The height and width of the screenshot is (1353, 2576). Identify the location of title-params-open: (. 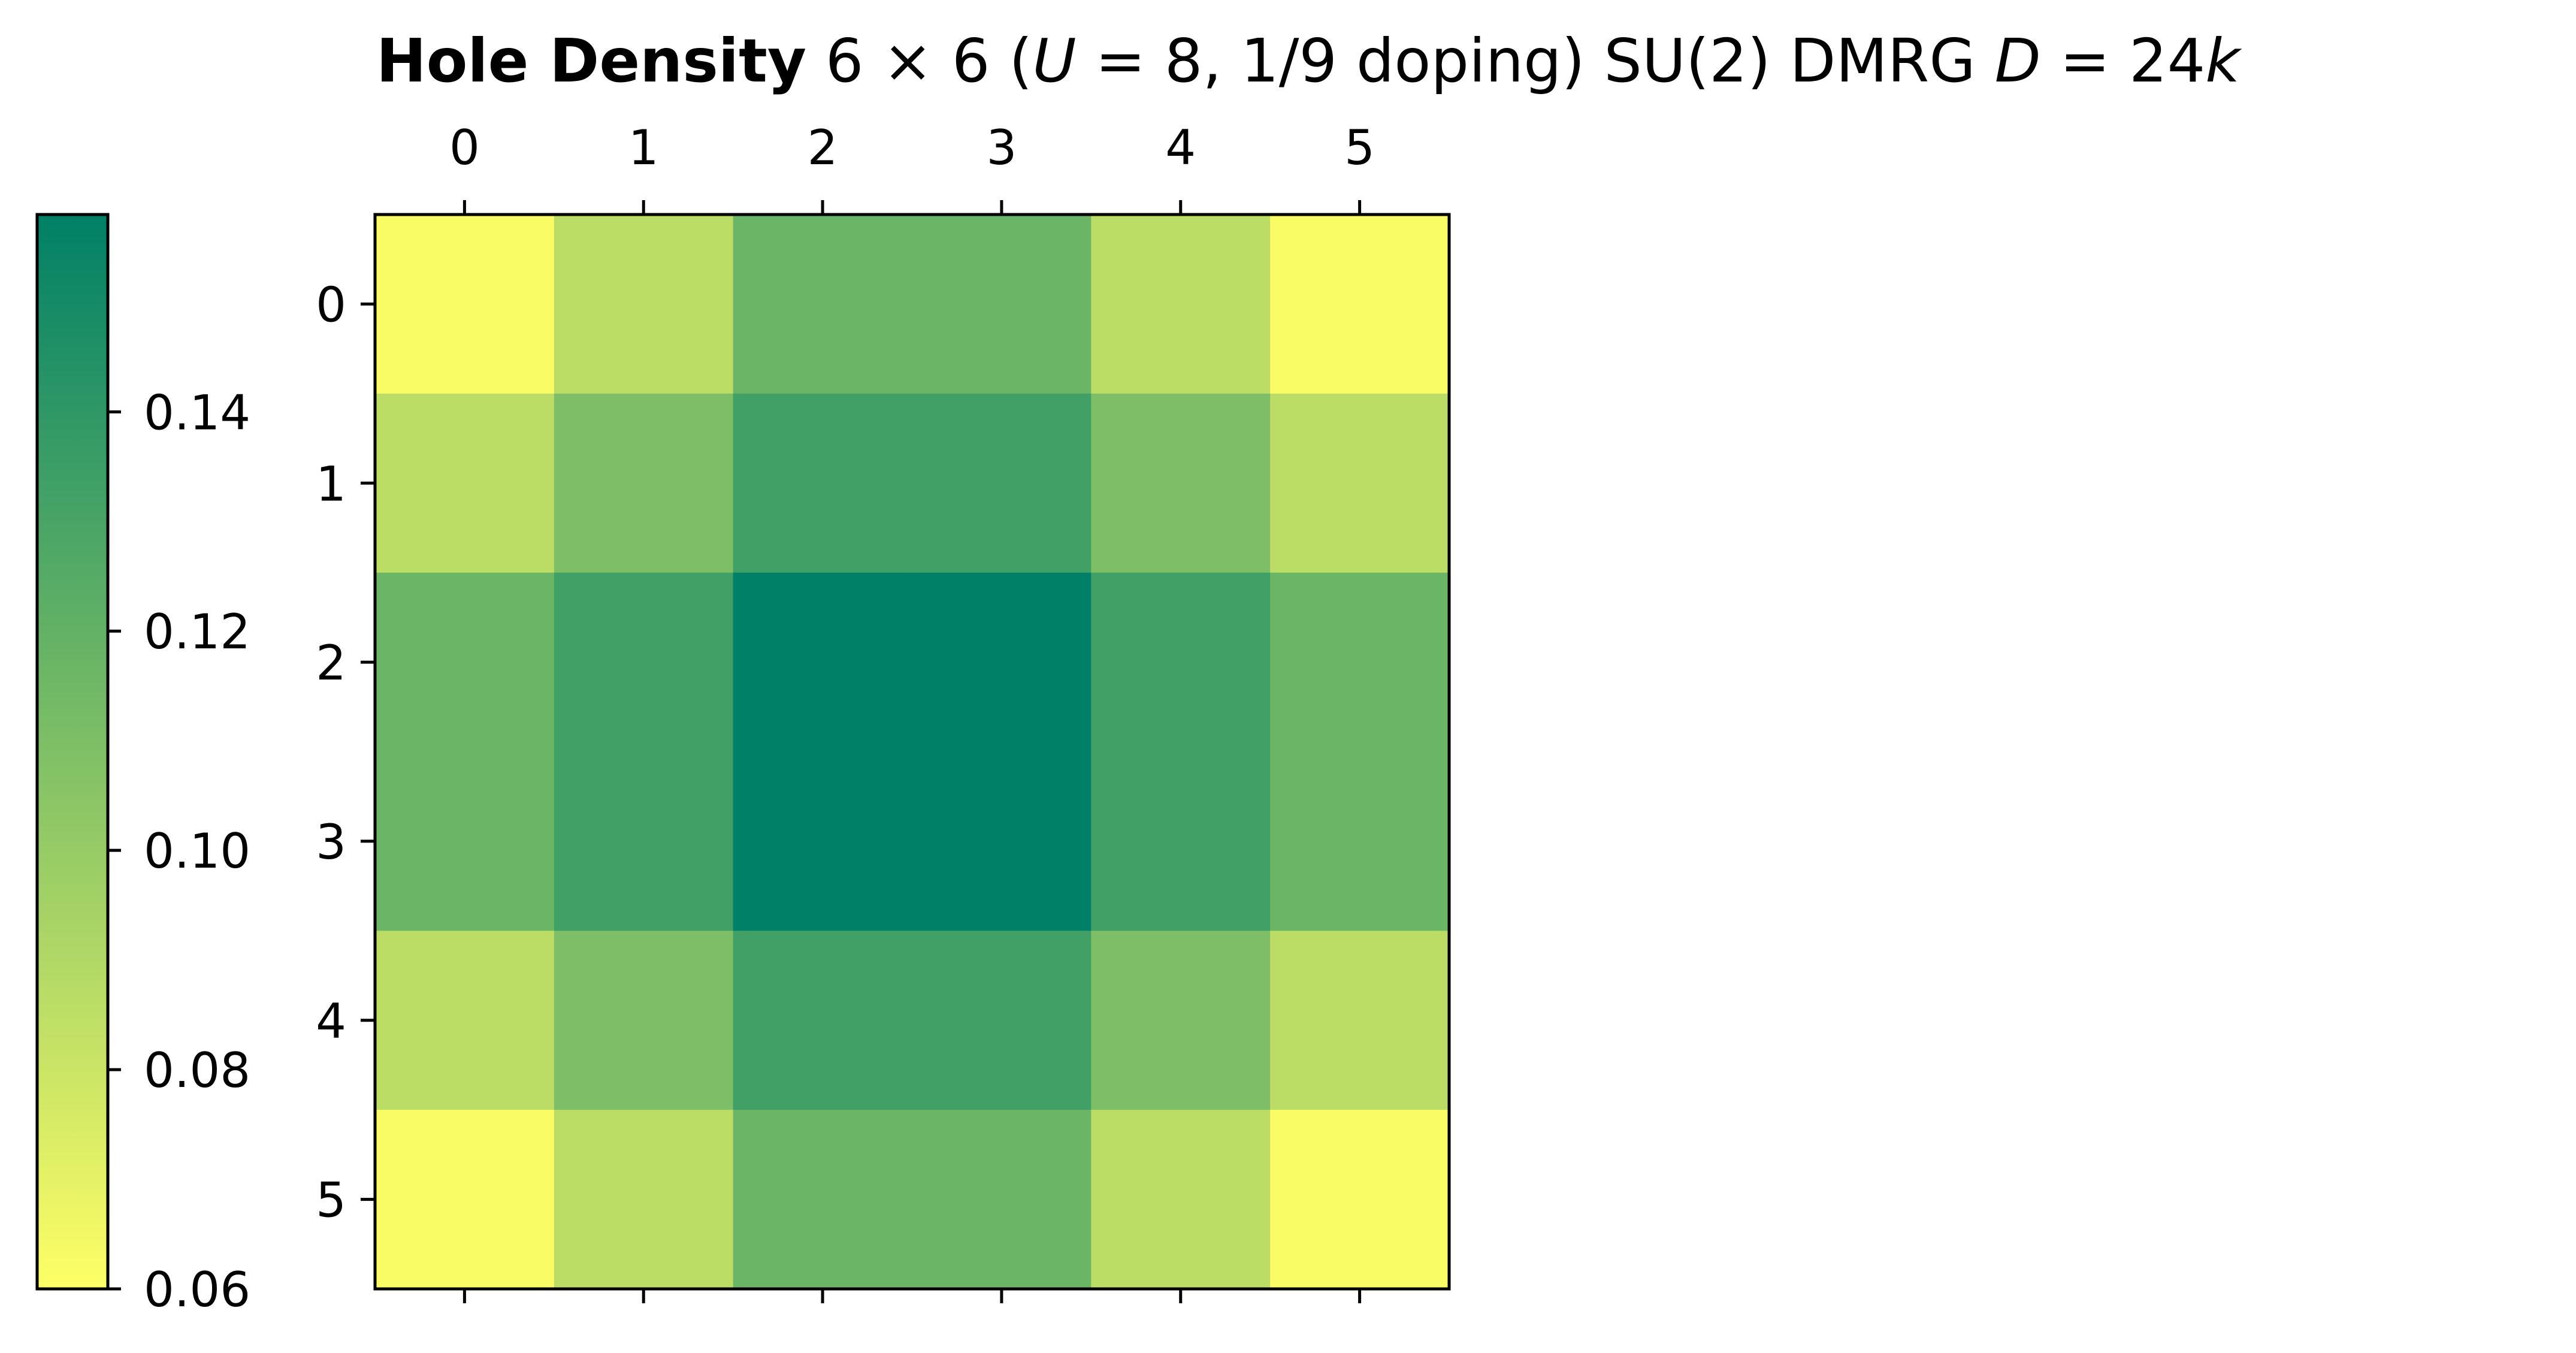
(1020, 61).